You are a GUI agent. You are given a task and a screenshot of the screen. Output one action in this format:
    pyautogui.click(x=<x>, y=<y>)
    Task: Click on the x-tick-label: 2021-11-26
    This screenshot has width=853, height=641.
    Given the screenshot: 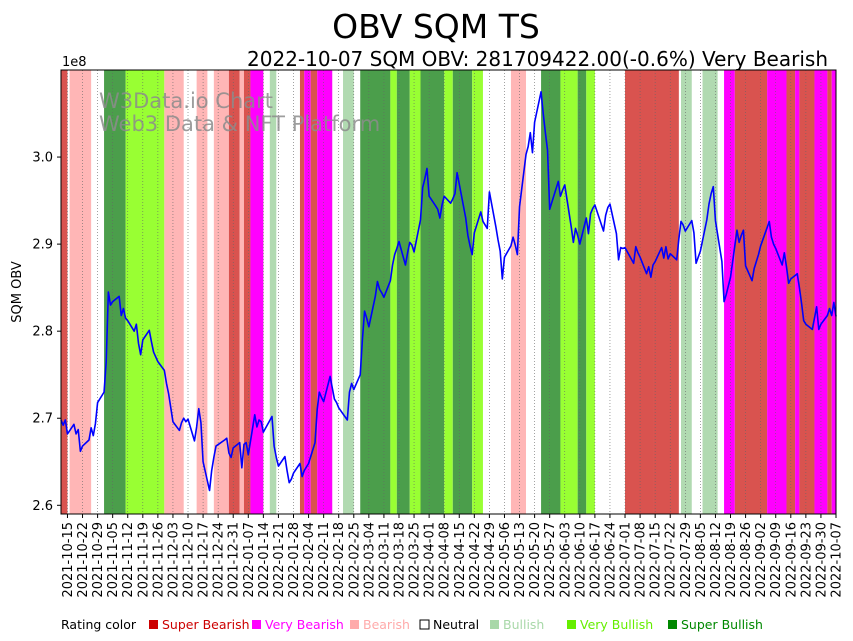 What is the action you would take?
    pyautogui.click(x=158, y=560)
    